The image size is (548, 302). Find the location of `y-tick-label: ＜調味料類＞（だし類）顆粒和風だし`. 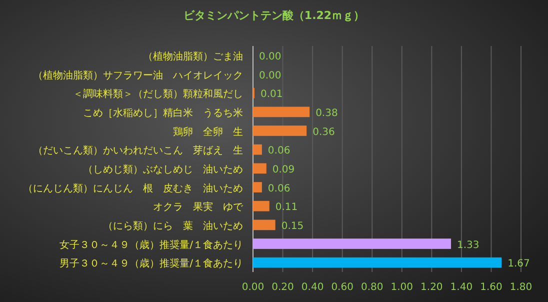

y-tick-label: ＜調味料類＞（だし類）顆粒和風だし is located at coordinates (158, 94).